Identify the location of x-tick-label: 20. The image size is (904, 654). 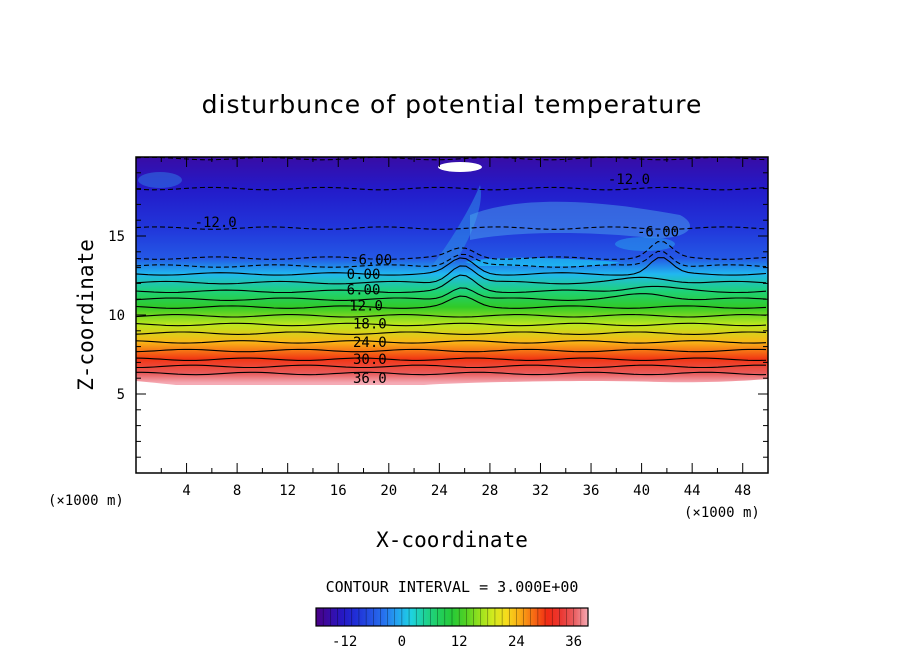
(388, 491).